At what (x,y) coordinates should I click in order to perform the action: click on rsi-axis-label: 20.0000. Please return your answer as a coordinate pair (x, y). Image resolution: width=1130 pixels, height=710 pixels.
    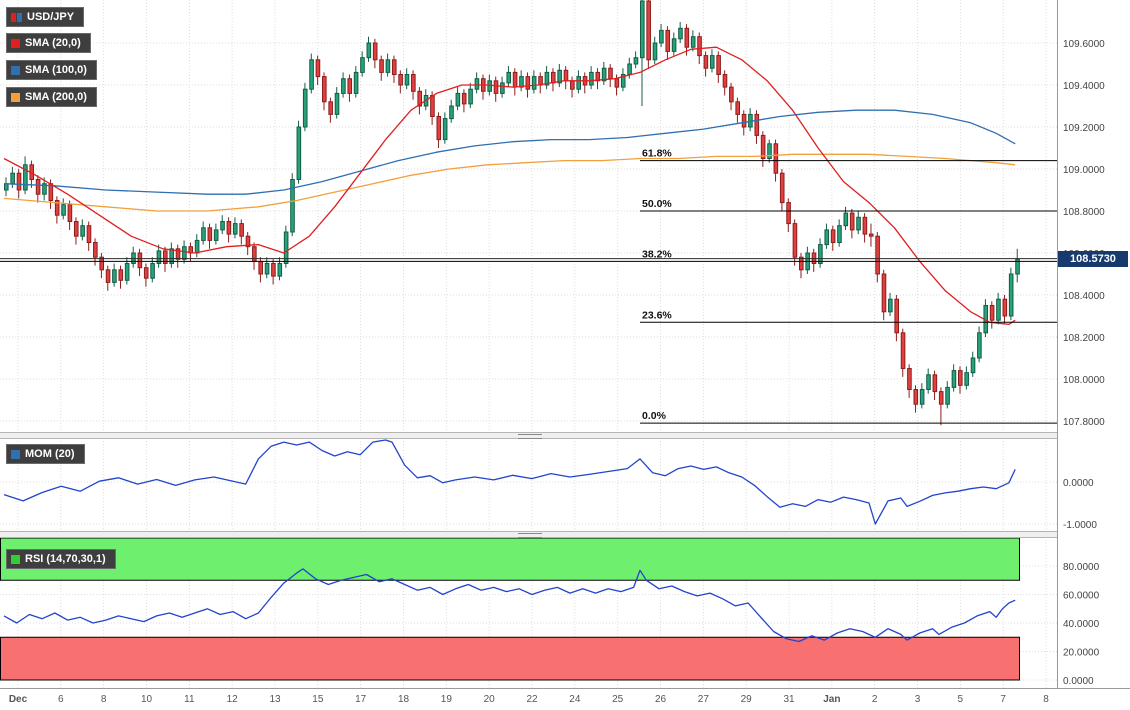
    Looking at the image, I should click on (1081, 653).